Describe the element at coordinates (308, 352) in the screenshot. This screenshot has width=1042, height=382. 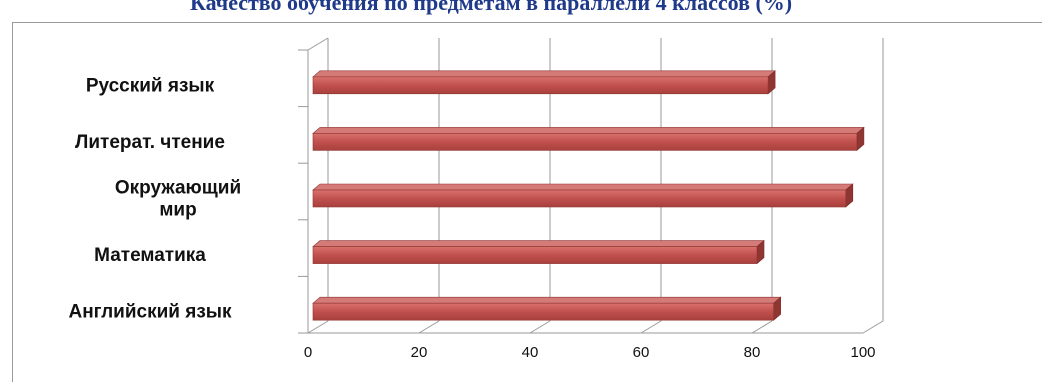
I see `x-tick-label: 0` at that location.